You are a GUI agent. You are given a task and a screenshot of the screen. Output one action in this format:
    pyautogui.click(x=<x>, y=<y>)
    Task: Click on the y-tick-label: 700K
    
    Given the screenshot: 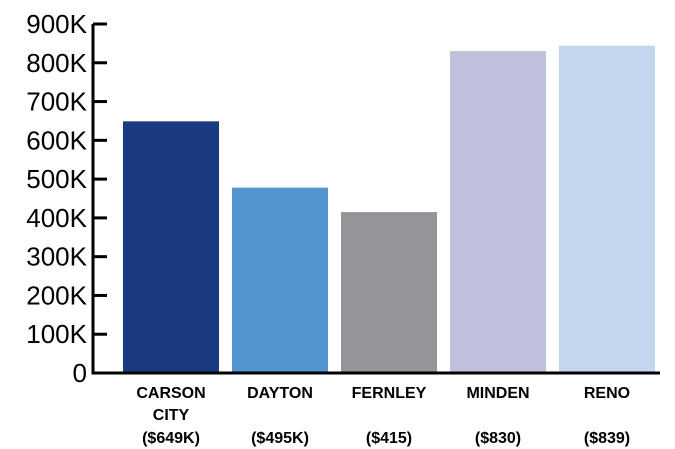 What is the action you would take?
    pyautogui.click(x=56, y=102)
    